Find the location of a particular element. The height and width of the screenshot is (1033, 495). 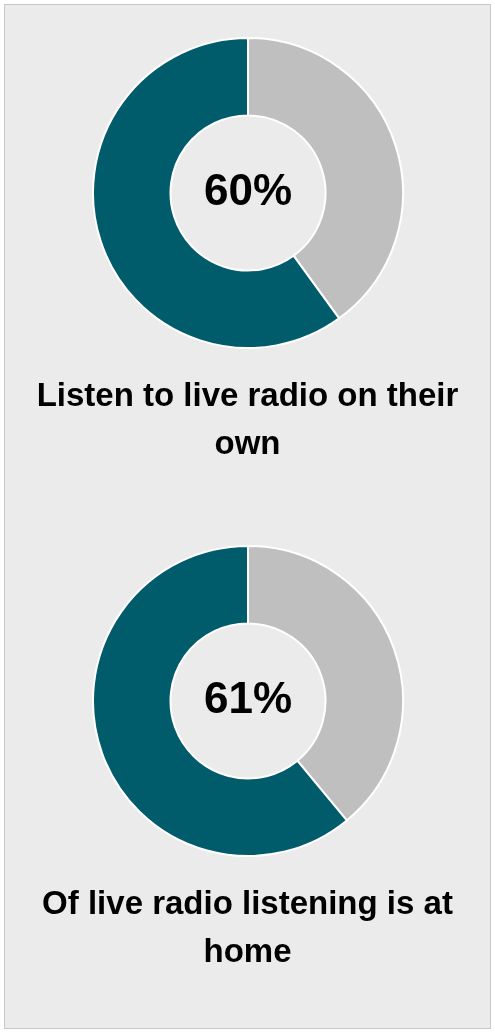

data-label: 60% is located at coordinates (247, 190).